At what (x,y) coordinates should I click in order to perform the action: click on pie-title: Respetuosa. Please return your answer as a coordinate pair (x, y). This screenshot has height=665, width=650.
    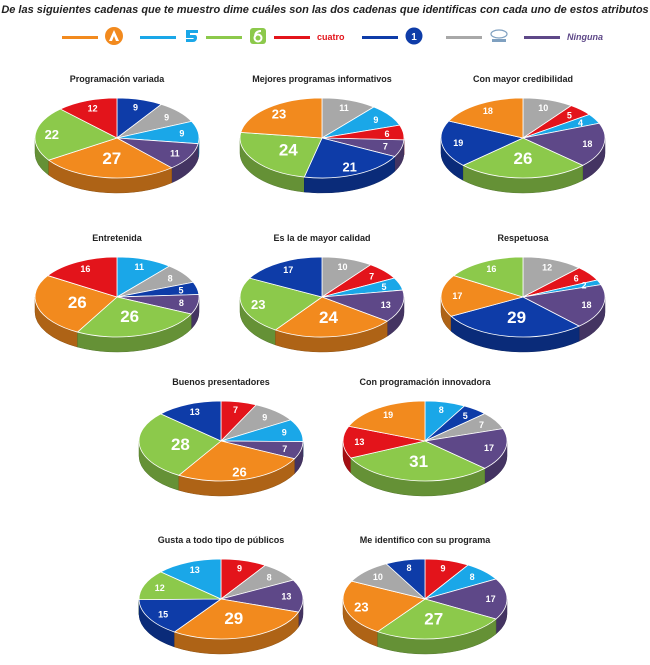
    Looking at the image, I should click on (523, 238).